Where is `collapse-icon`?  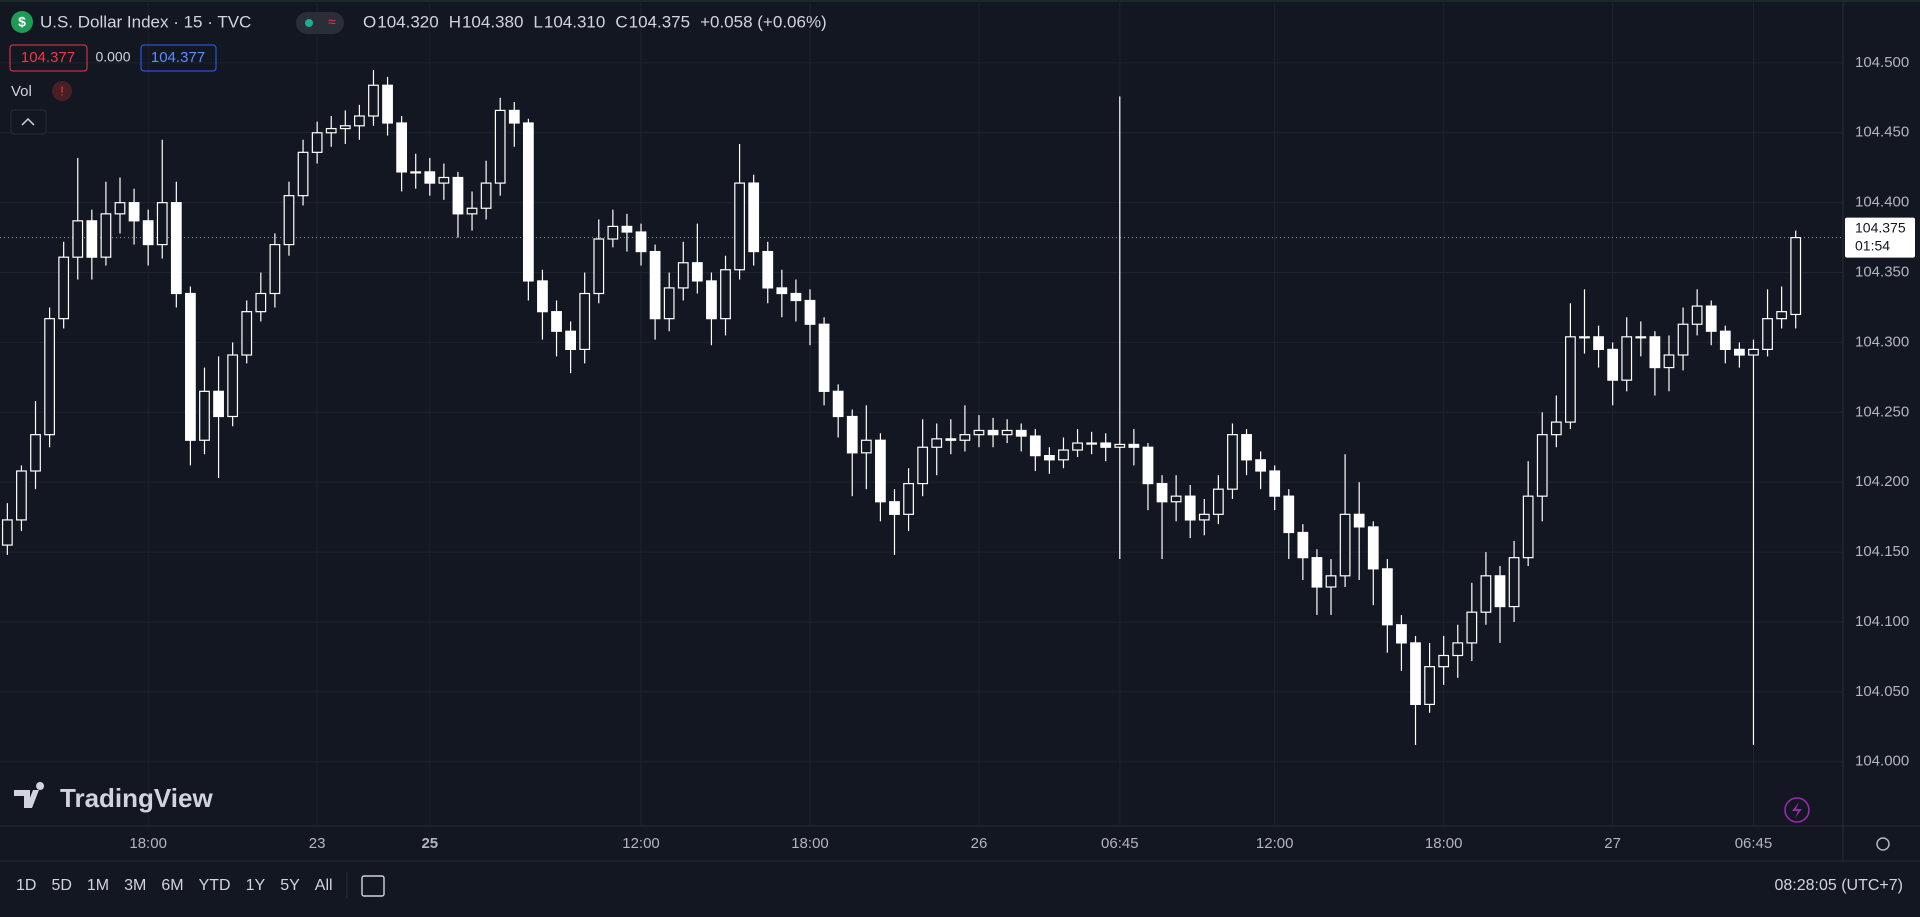 collapse-icon is located at coordinates (28, 121).